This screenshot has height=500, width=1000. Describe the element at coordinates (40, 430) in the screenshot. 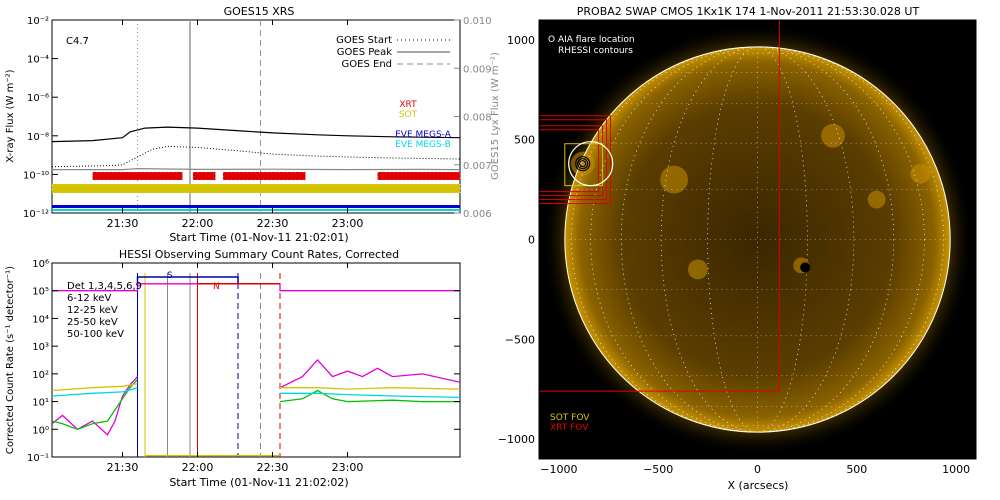

I see `hessi-ytick-label-1: 10⁰` at that location.